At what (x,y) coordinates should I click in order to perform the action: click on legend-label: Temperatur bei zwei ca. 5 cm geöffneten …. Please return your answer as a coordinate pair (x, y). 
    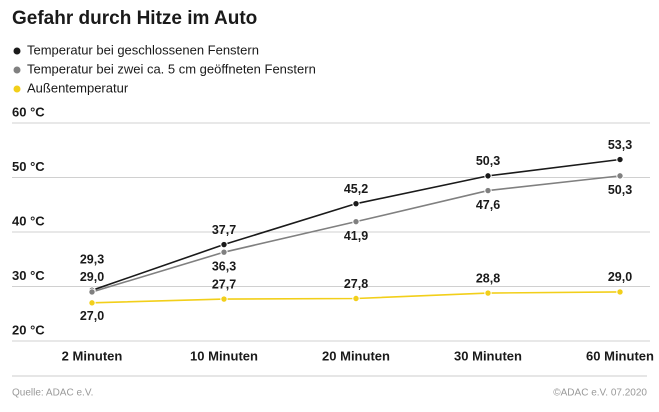
    Looking at the image, I should click on (171, 68).